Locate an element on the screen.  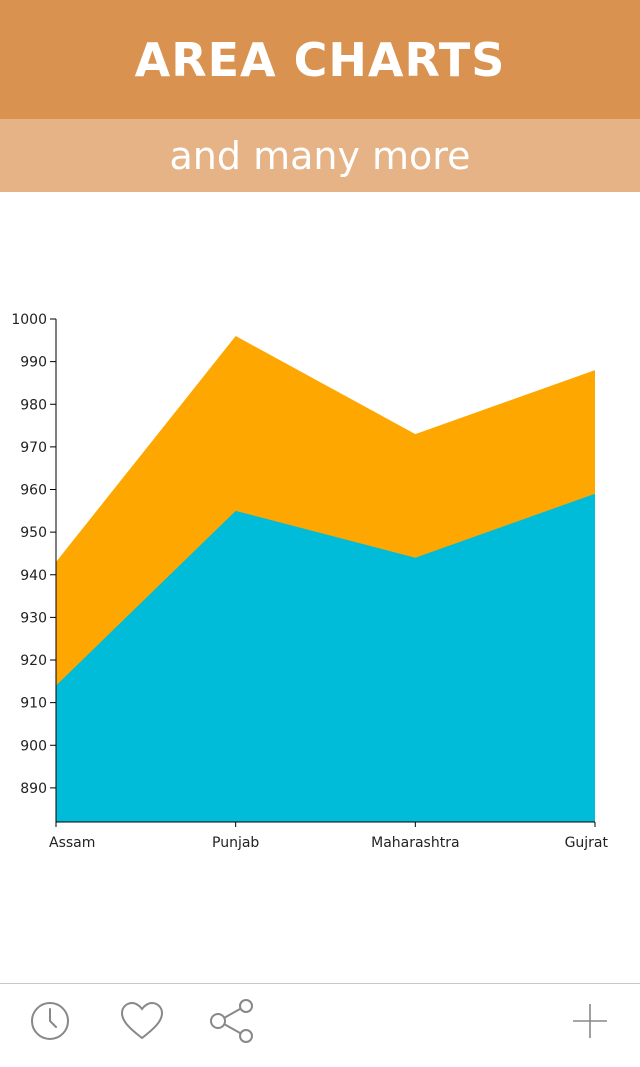
page-title: AREA CHARTS is located at coordinates (320, 59).